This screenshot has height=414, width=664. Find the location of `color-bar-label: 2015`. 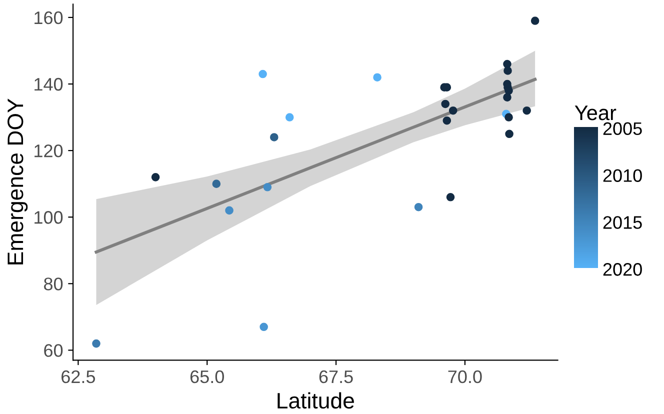

color-bar-label: 2015 is located at coordinates (622, 222).